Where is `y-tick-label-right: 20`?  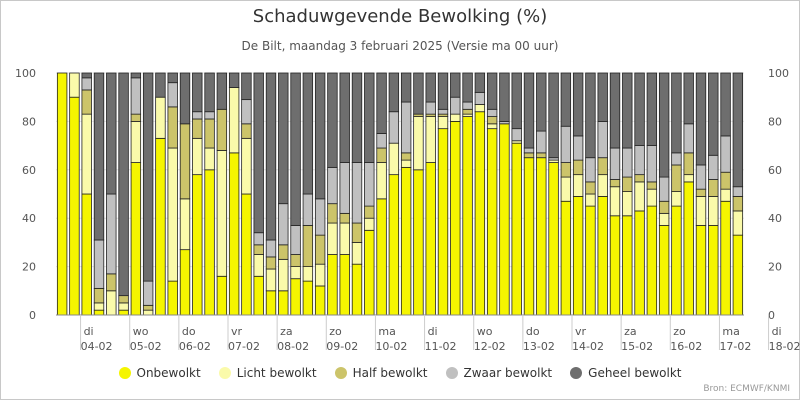 y-tick-label-right: 20 is located at coordinates (775, 267).